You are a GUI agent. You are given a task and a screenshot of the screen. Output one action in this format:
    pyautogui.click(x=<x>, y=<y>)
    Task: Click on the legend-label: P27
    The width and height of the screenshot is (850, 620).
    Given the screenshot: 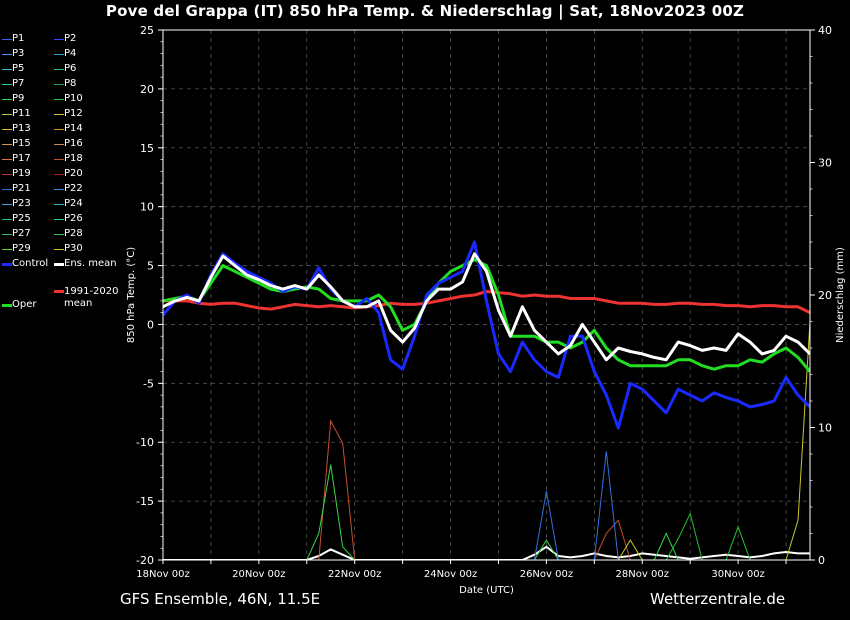 What is the action you would take?
    pyautogui.click(x=21, y=233)
    